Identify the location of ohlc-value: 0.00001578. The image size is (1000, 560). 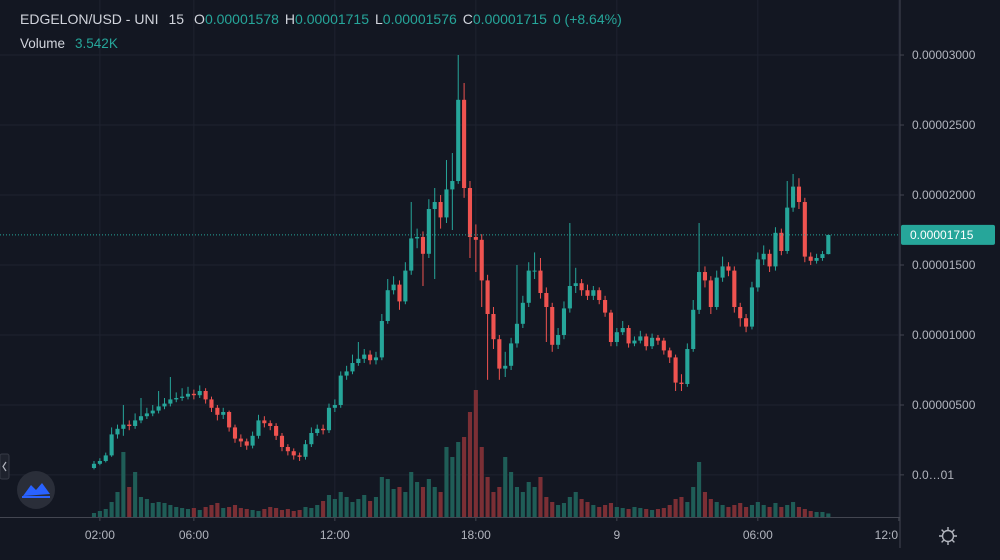
(241, 19).